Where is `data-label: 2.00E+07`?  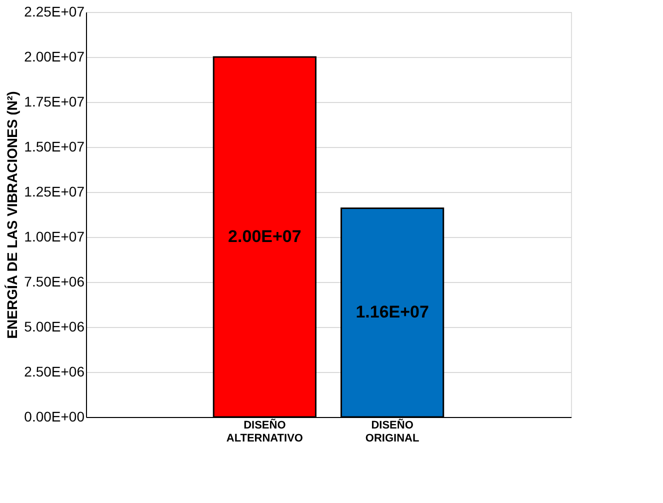
data-label: 2.00E+07 is located at coordinates (265, 236).